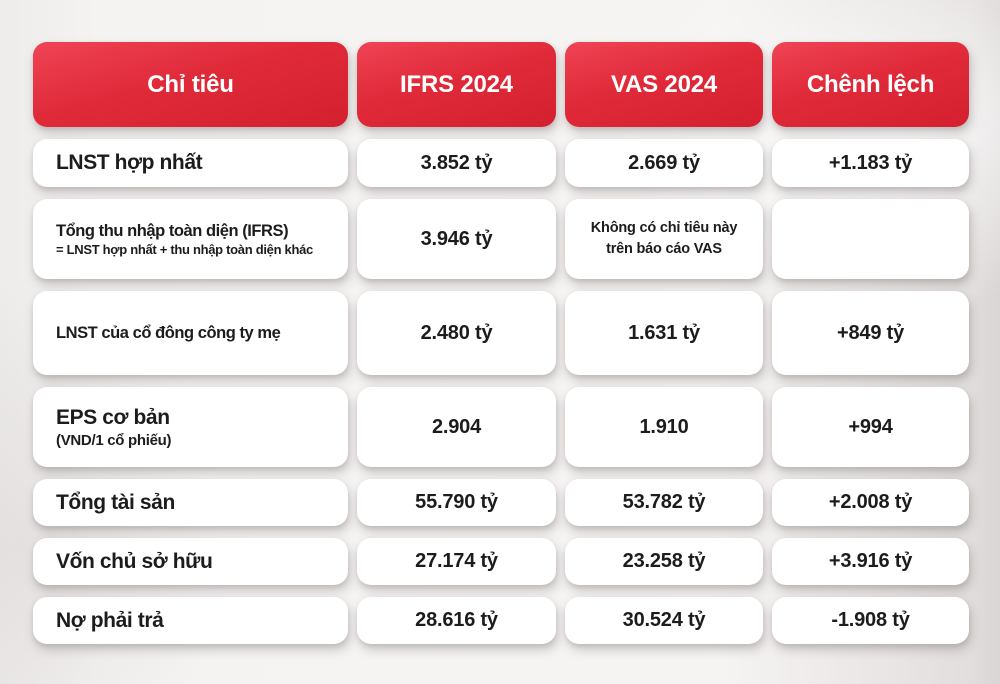  I want to click on cell-value: 27.174 tỷ, so click(456, 561).